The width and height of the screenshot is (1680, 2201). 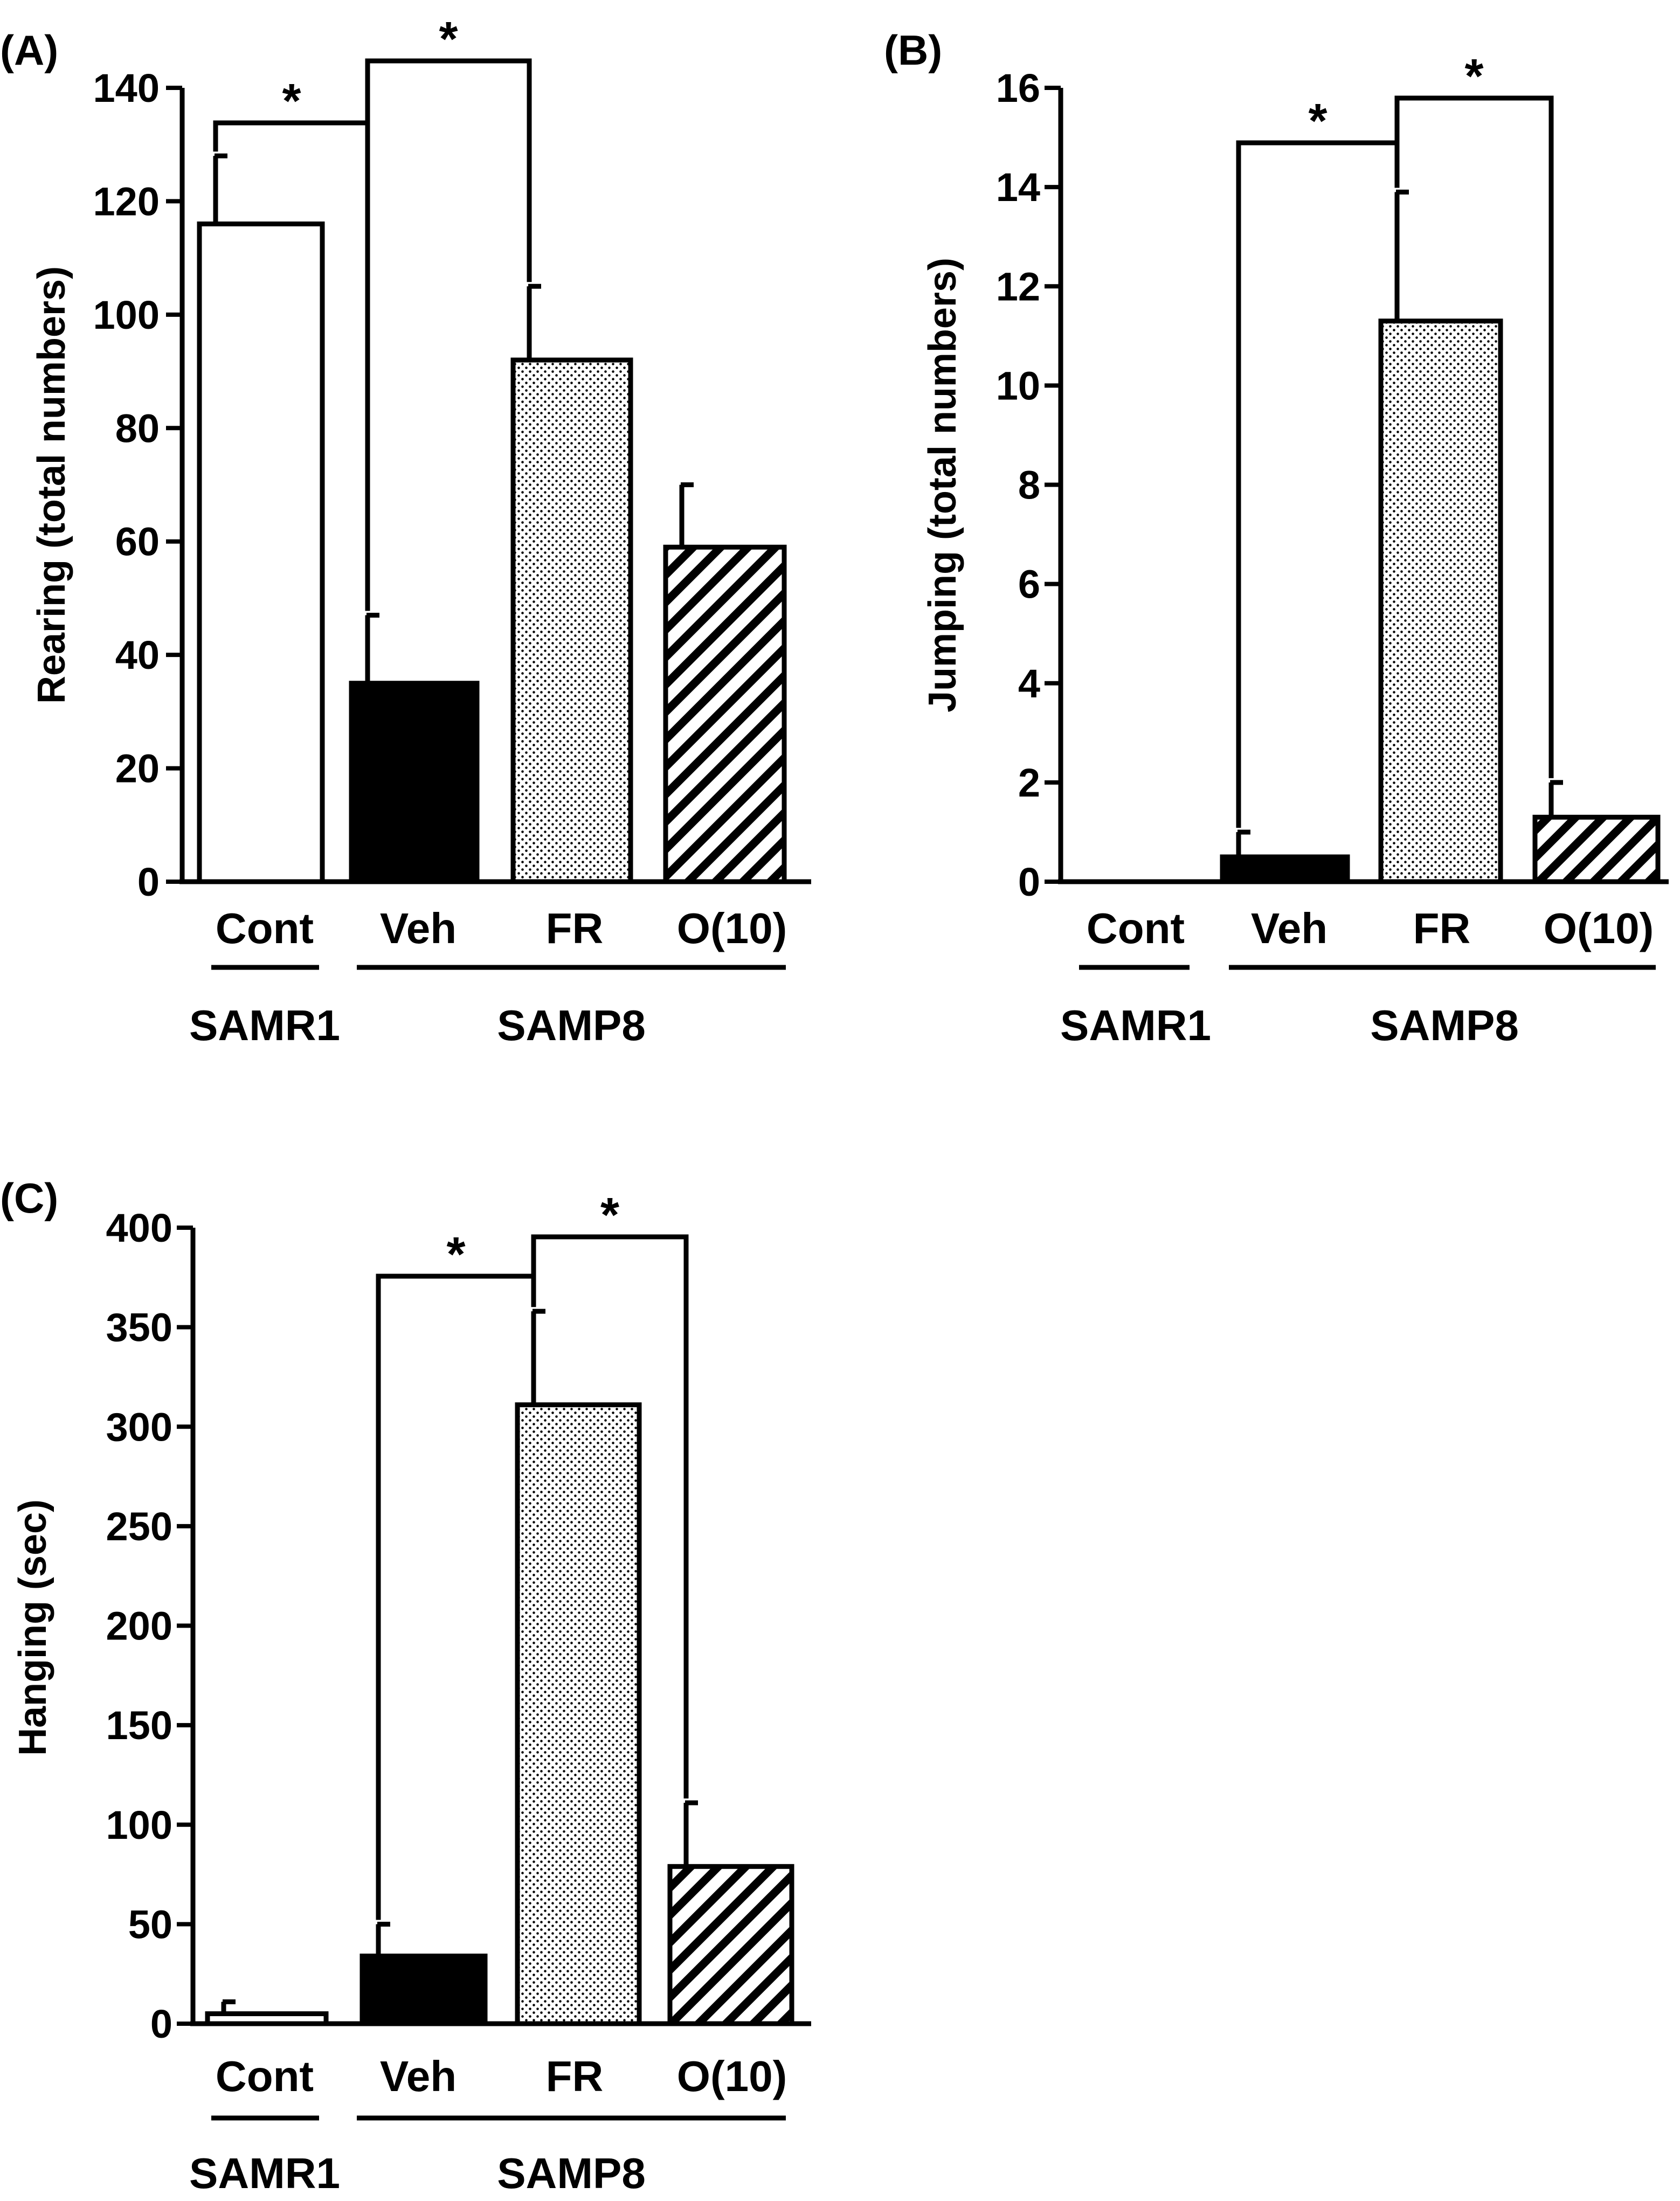 I want to click on y-ticks: 0 50 100 150 200 250 300 350 400, so click(x=149, y=1626).